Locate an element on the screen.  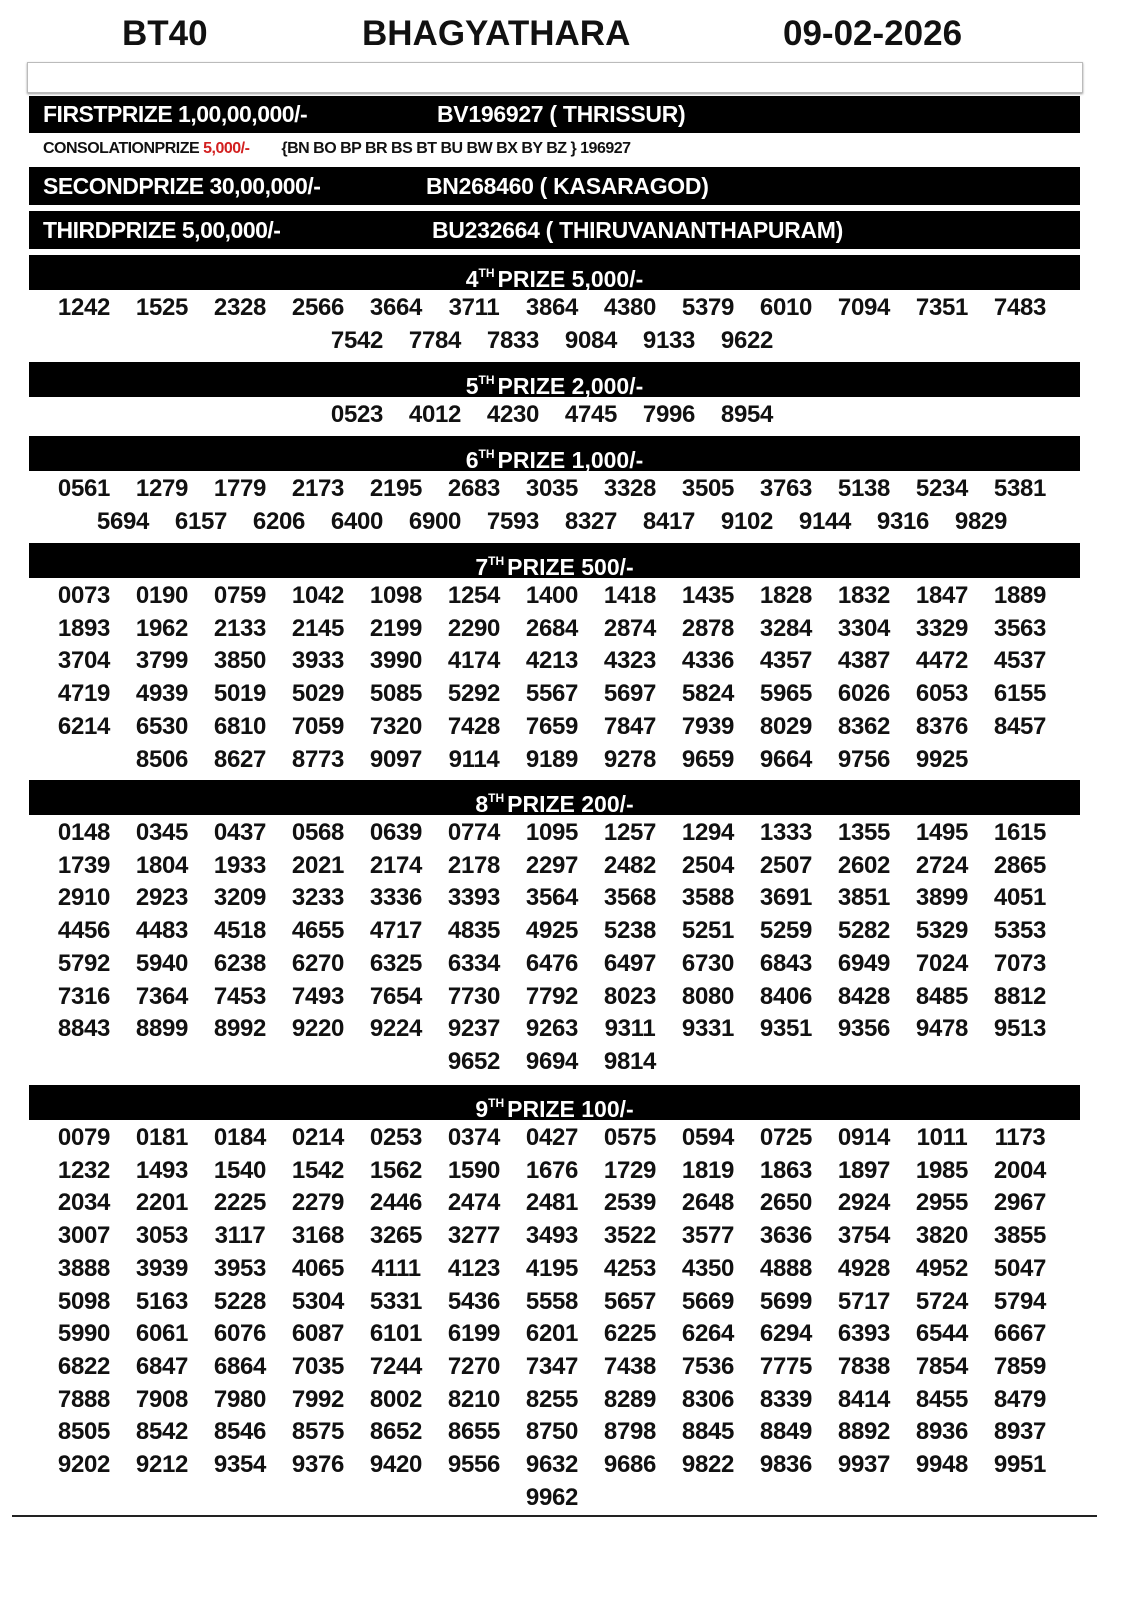
winning-number: 9652 is located at coordinates (474, 1061).